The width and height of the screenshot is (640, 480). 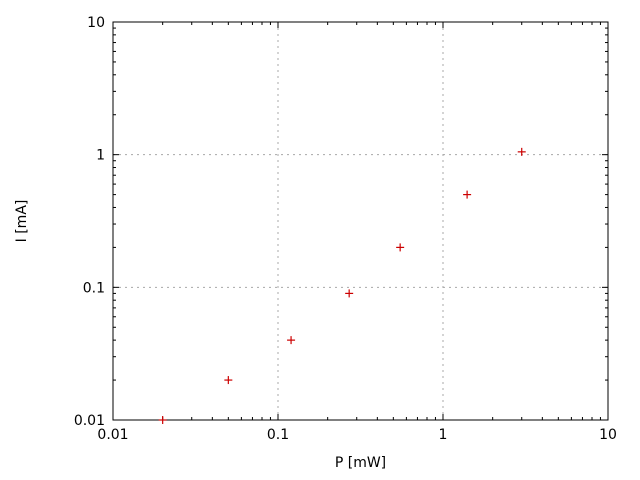 What do you see at coordinates (22, 221) in the screenshot?
I see `y-axis-label: I [mA]` at bounding box center [22, 221].